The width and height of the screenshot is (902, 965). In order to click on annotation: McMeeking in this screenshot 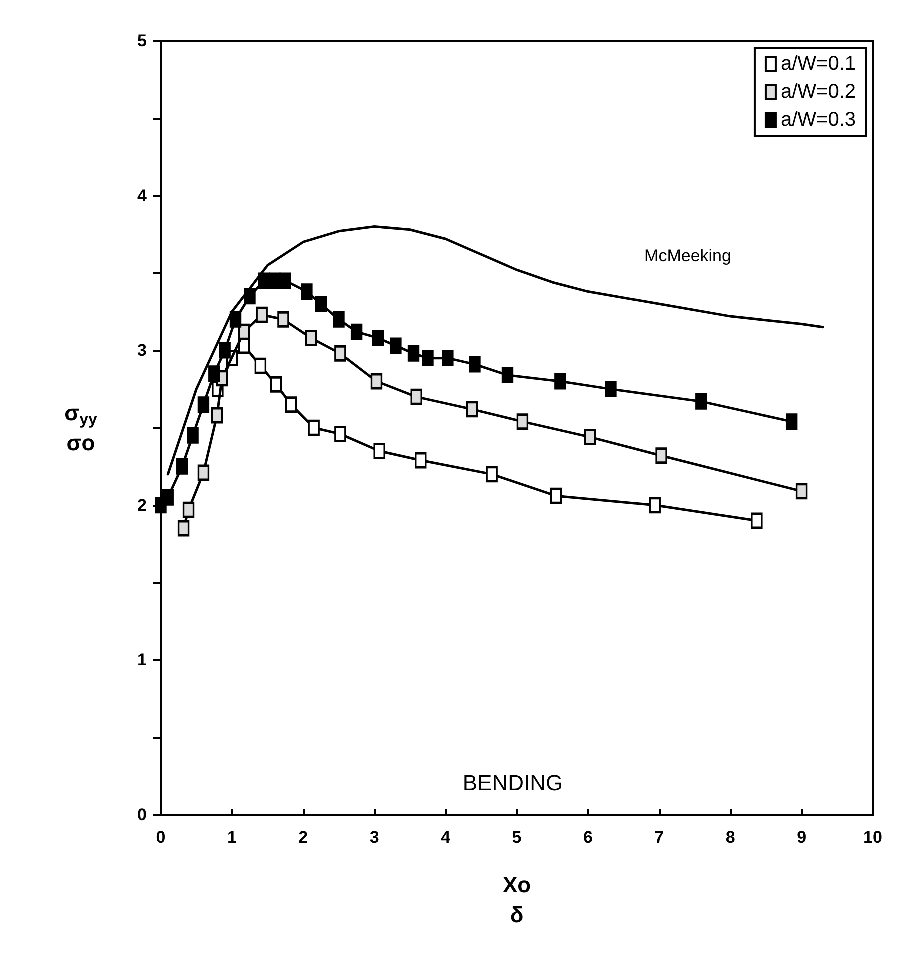, I will do `click(688, 256)`.